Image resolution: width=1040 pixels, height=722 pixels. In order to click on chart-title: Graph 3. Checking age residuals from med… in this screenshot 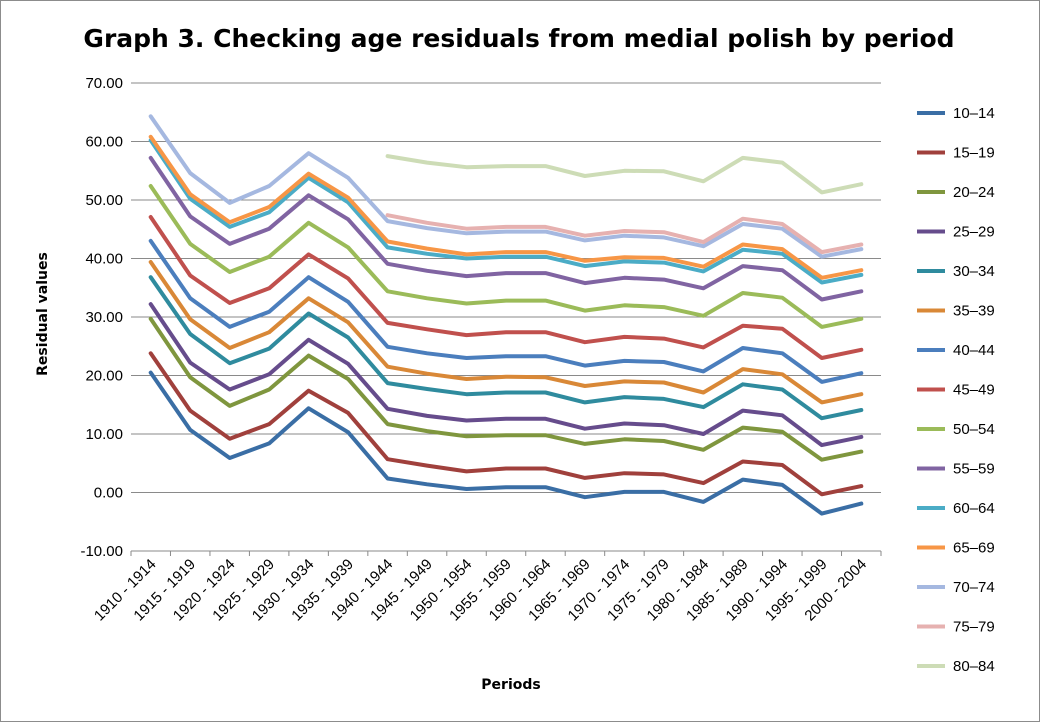, I will do `click(518, 38)`.